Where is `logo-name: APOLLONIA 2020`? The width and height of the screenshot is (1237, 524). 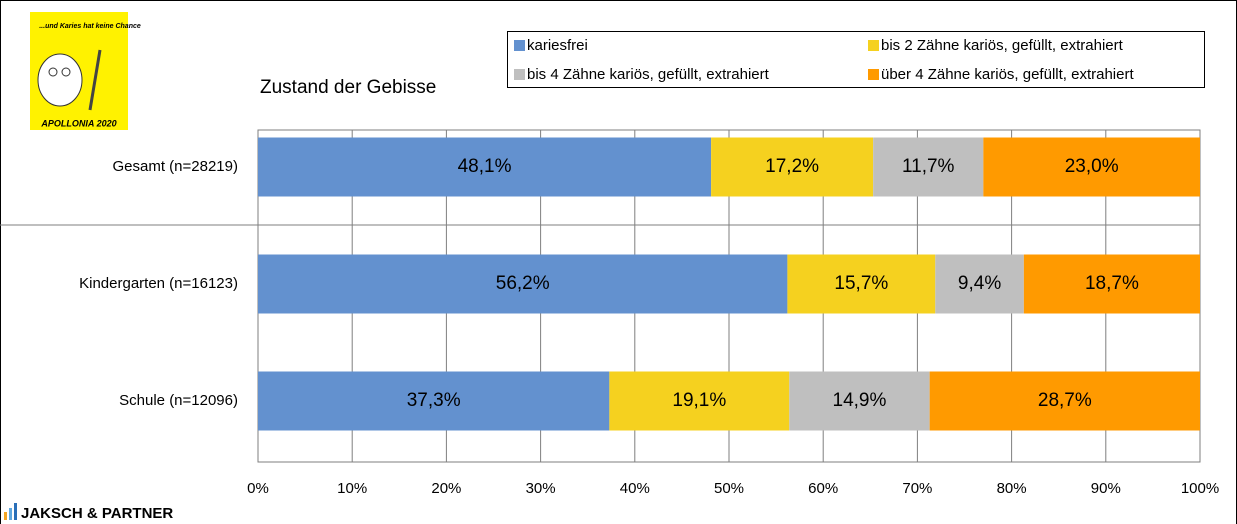
logo-name: APOLLONIA 2020 is located at coordinates (78, 123).